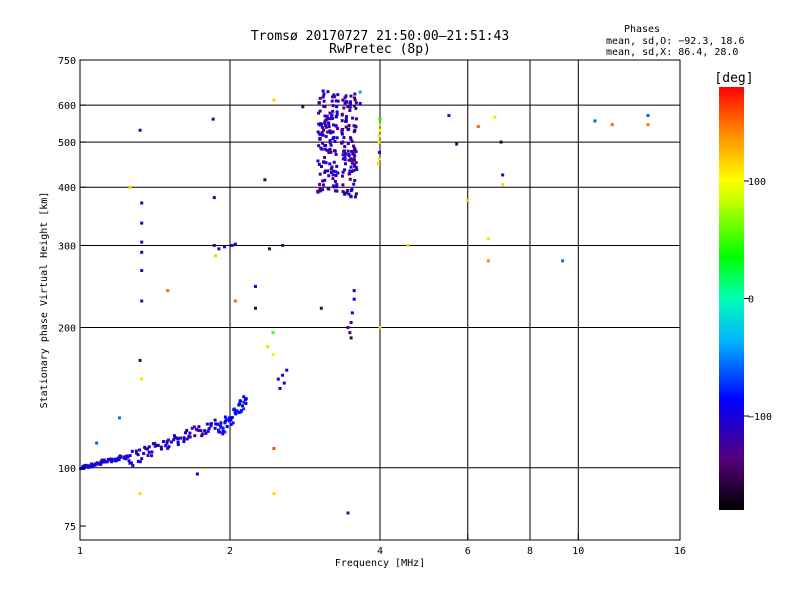  What do you see at coordinates (733, 78) in the screenshot?
I see `colorbar-label: [deg]` at bounding box center [733, 78].